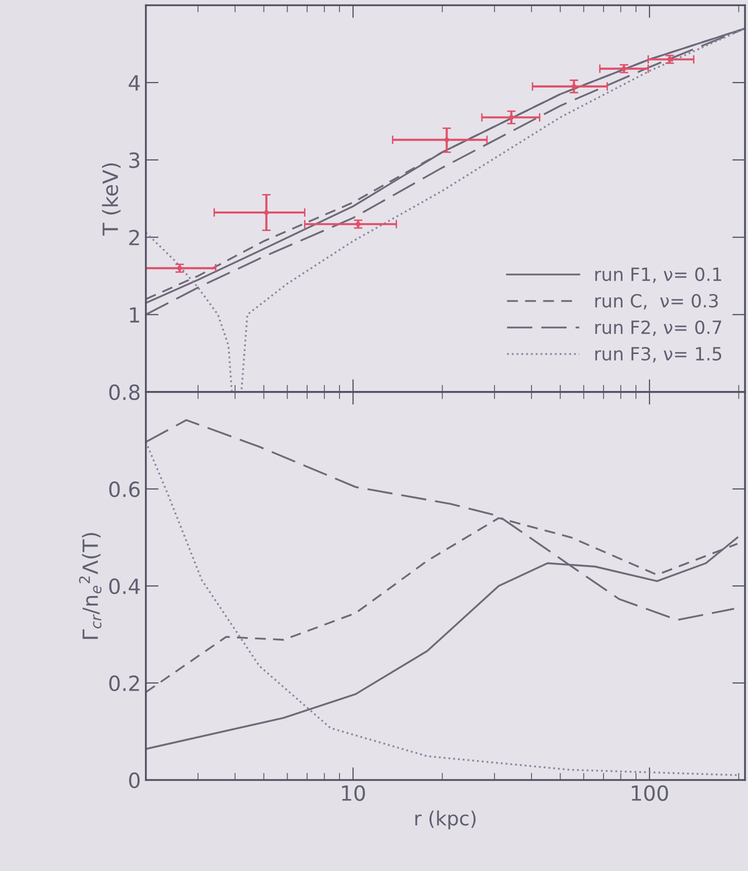 The height and width of the screenshot is (871, 748). Describe the element at coordinates (658, 354) in the screenshot. I see `legend-label: run F3, ν= 1.5` at that location.